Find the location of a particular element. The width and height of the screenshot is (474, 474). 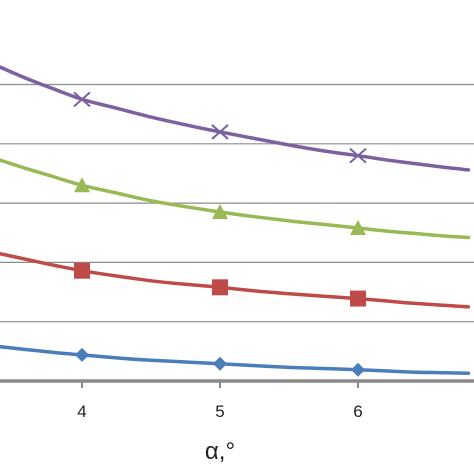

x-tick-label-4: 4 is located at coordinates (81, 411).